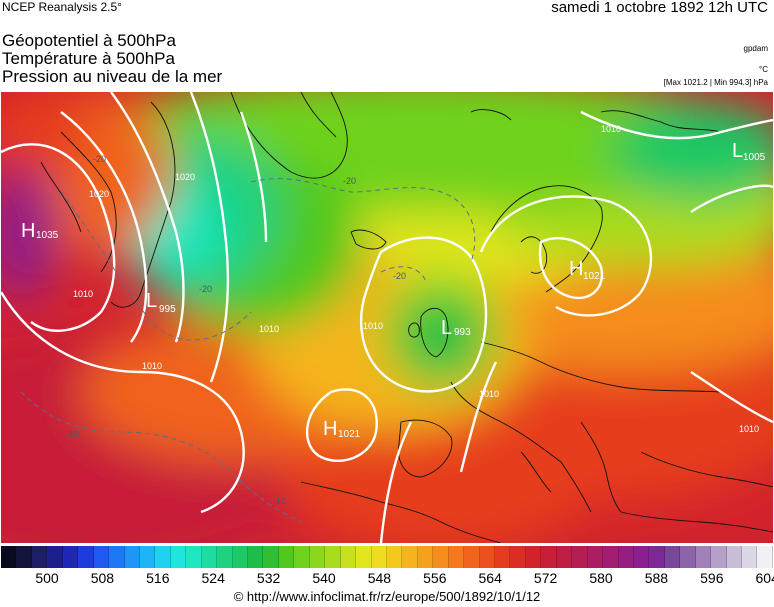 The width and height of the screenshot is (774, 607). What do you see at coordinates (158, 578) in the screenshot?
I see `colorbar-tick-label: 516` at bounding box center [158, 578].